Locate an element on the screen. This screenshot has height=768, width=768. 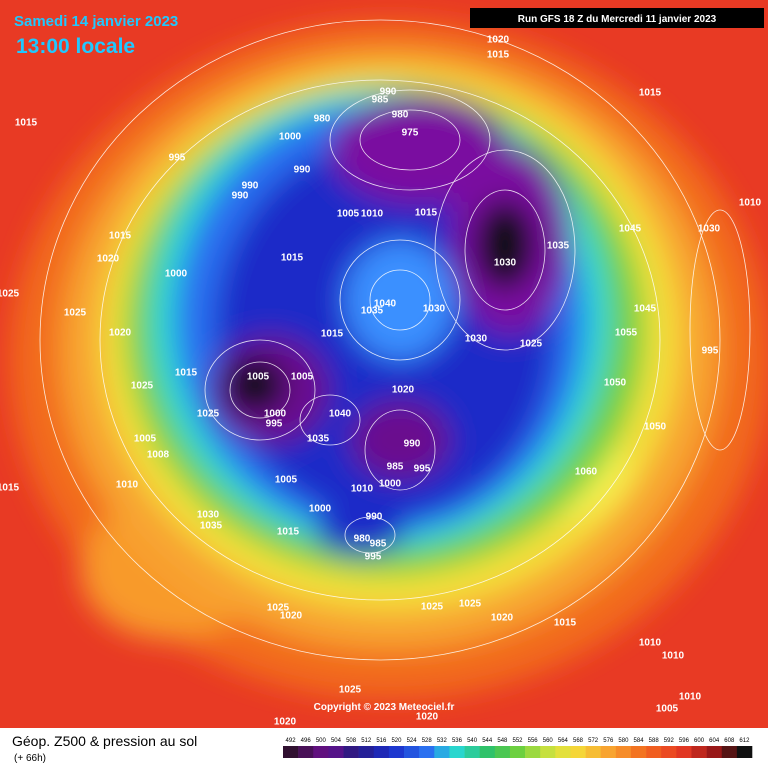
colorbar-tick-label: 528 is located at coordinates (427, 741).